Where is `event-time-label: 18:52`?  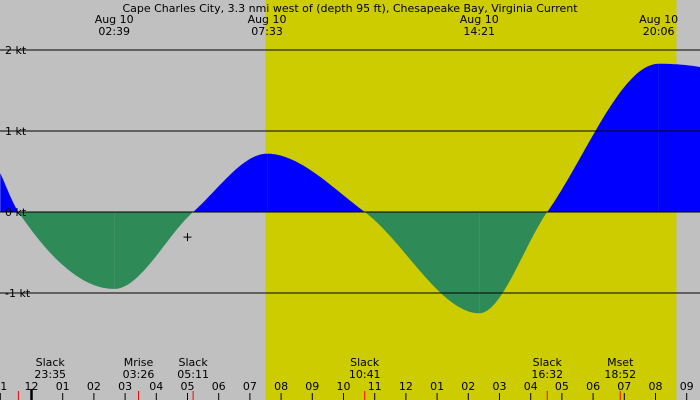 event-time-label: 18:52 is located at coordinates (620, 374).